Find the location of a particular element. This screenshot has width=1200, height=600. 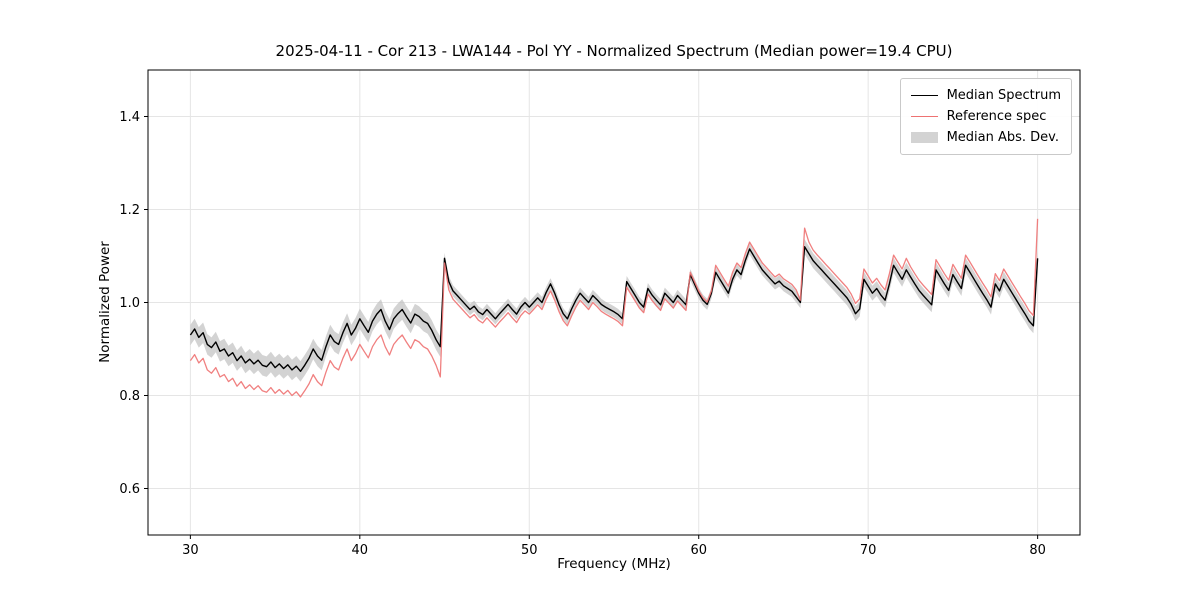

legend-label-median: Median Spectrum is located at coordinates (1003, 95).